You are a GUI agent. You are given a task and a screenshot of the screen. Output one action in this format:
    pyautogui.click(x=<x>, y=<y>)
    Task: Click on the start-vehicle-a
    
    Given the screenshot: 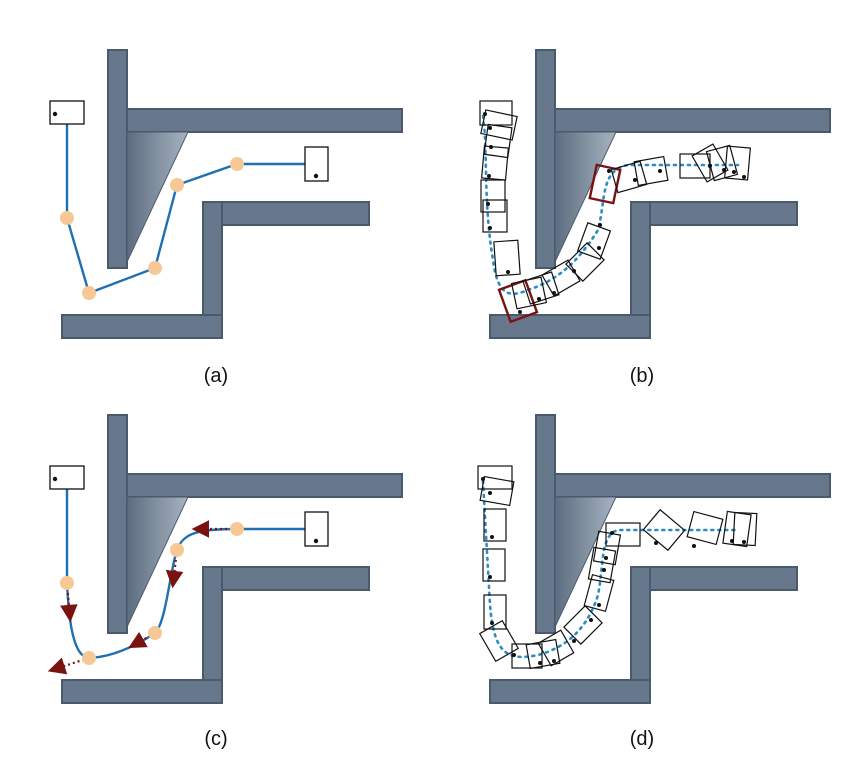 What is the action you would take?
    pyautogui.click(x=67, y=112)
    